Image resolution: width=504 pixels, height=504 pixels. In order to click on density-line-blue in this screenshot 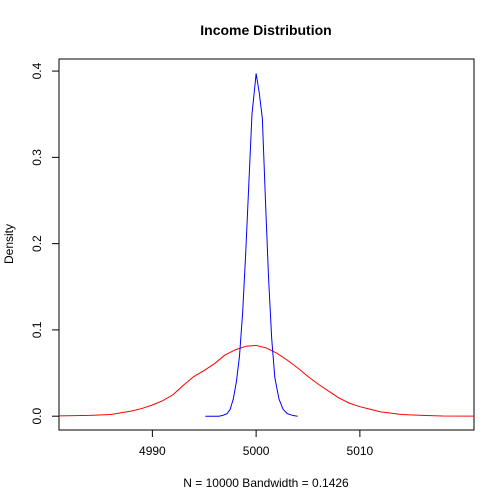, I will do `click(251, 245)`.